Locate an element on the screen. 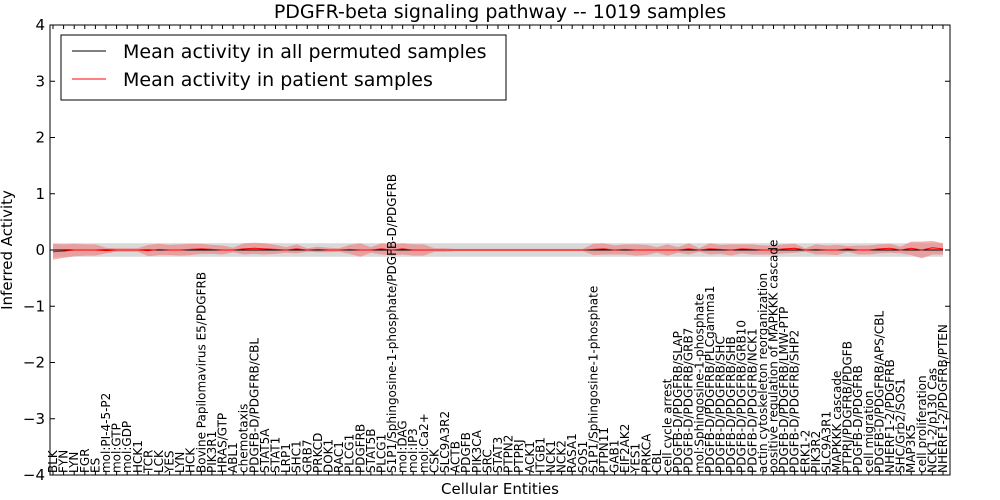 Image resolution: width=1000 pixels, height=500 pixels. y-axis-label: Inferred Activity is located at coordinates (8, 250).